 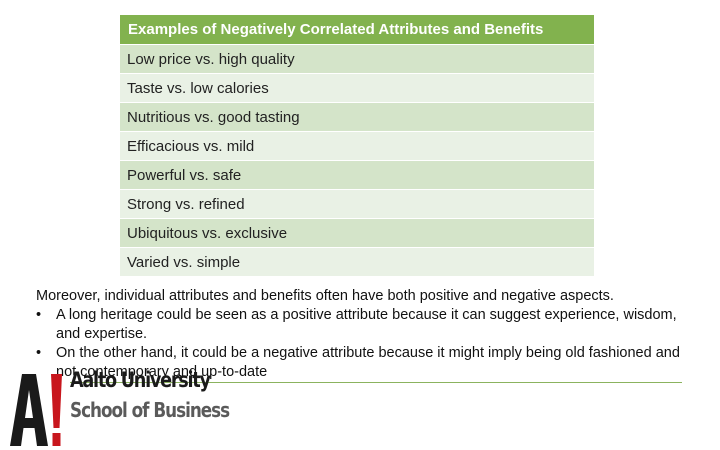 I want to click on table-row: Strong vs. refined, so click(x=357, y=204).